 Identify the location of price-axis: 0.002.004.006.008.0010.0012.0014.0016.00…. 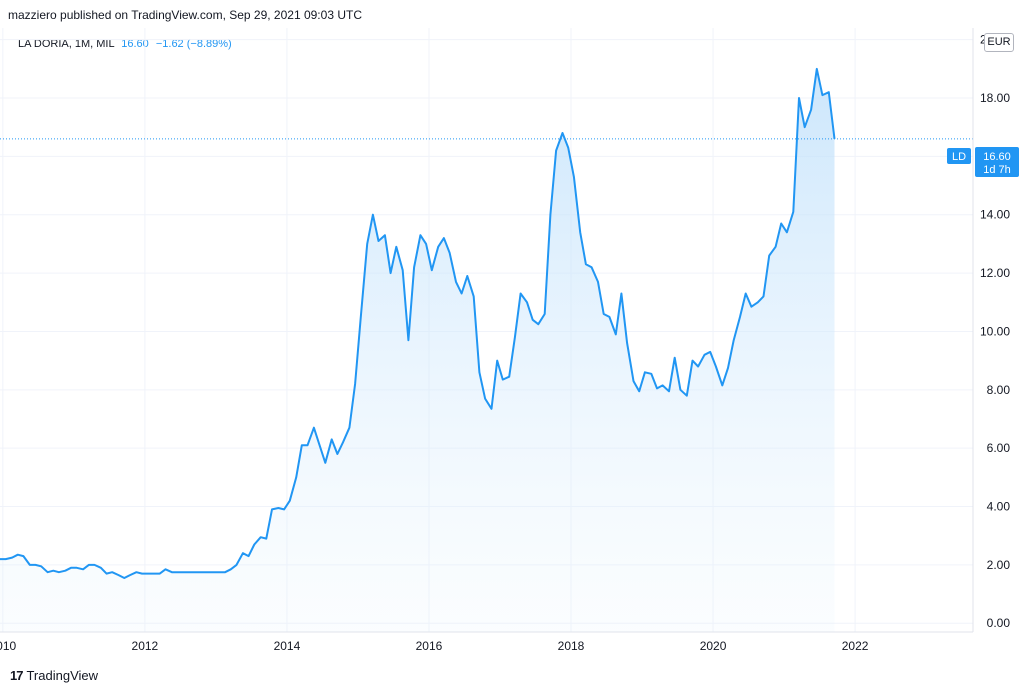
(995, 332).